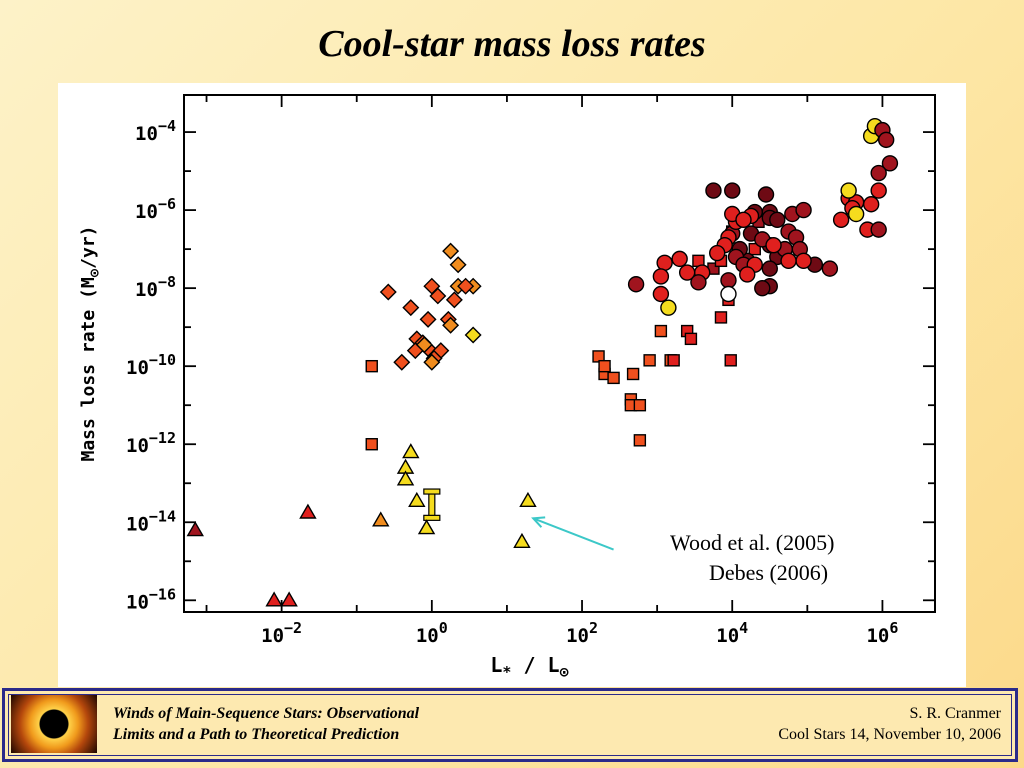 The width and height of the screenshot is (1024, 768). Describe the element at coordinates (151, 599) in the screenshot. I see `y-tick-label: 10⁻¹⁶` at that location.